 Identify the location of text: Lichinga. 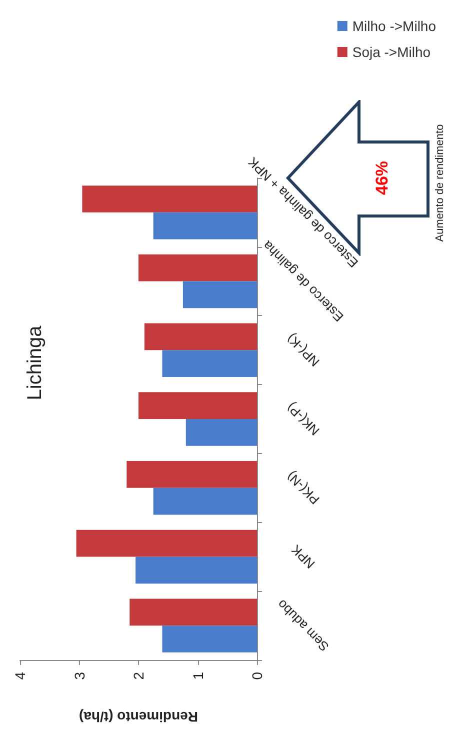
(35, 362).